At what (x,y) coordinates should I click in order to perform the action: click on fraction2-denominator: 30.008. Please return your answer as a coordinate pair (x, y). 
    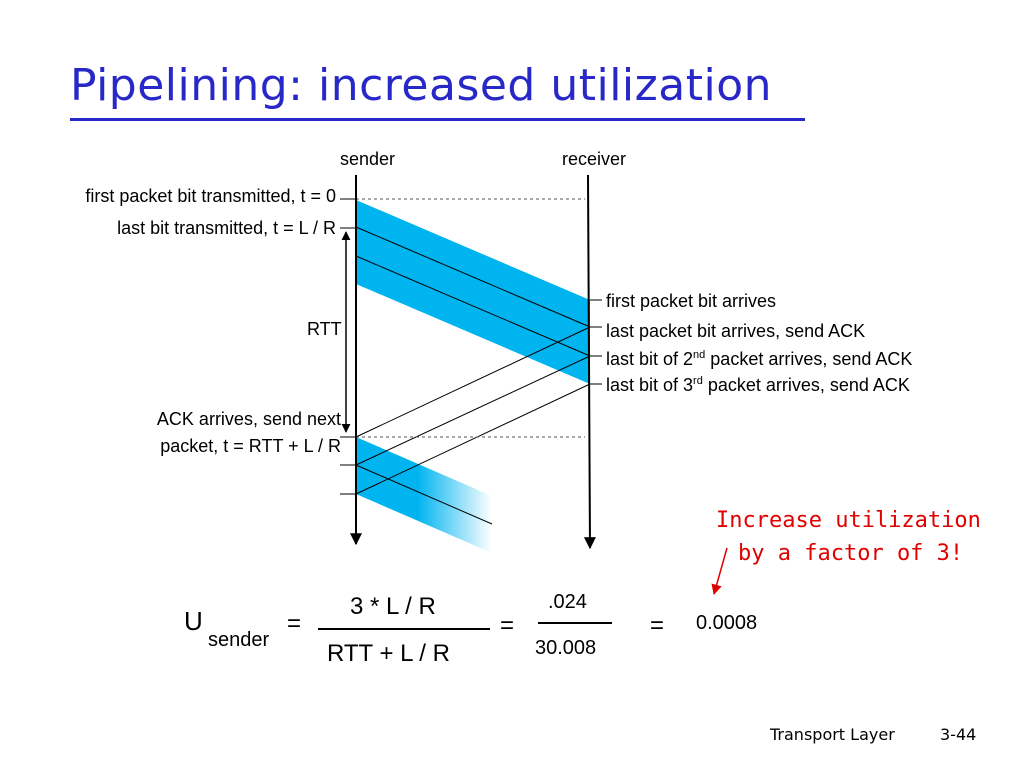
    Looking at the image, I should click on (566, 648).